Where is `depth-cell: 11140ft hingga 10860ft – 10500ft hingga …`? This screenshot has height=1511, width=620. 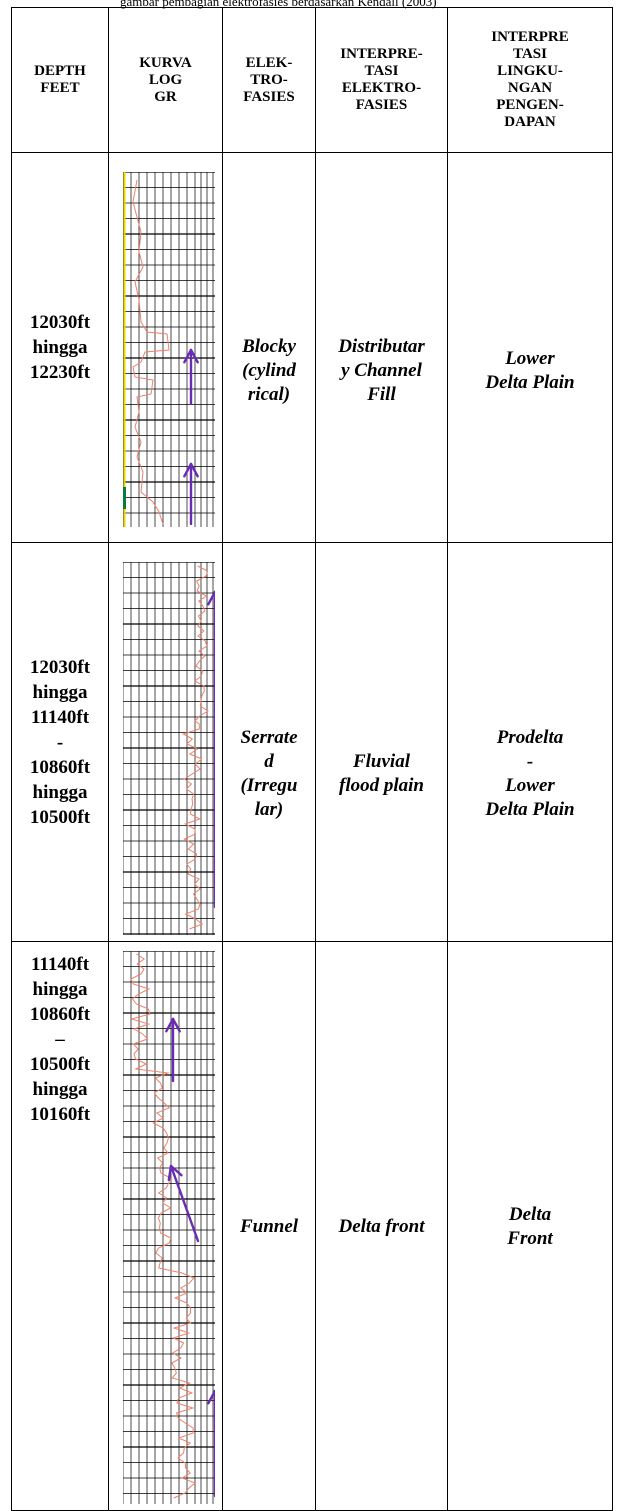
depth-cell: 11140ft hingga 10860ft – 10500ft hingga … is located at coordinates (60, 1226).